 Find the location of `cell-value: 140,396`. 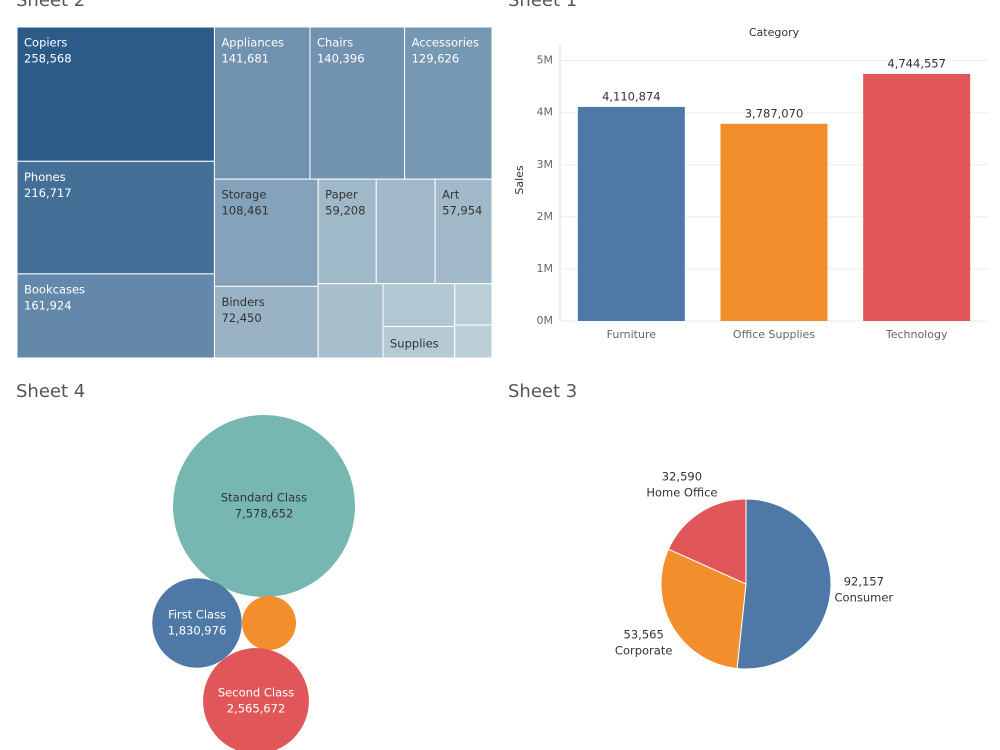

cell-value: 140,396 is located at coordinates (341, 59).